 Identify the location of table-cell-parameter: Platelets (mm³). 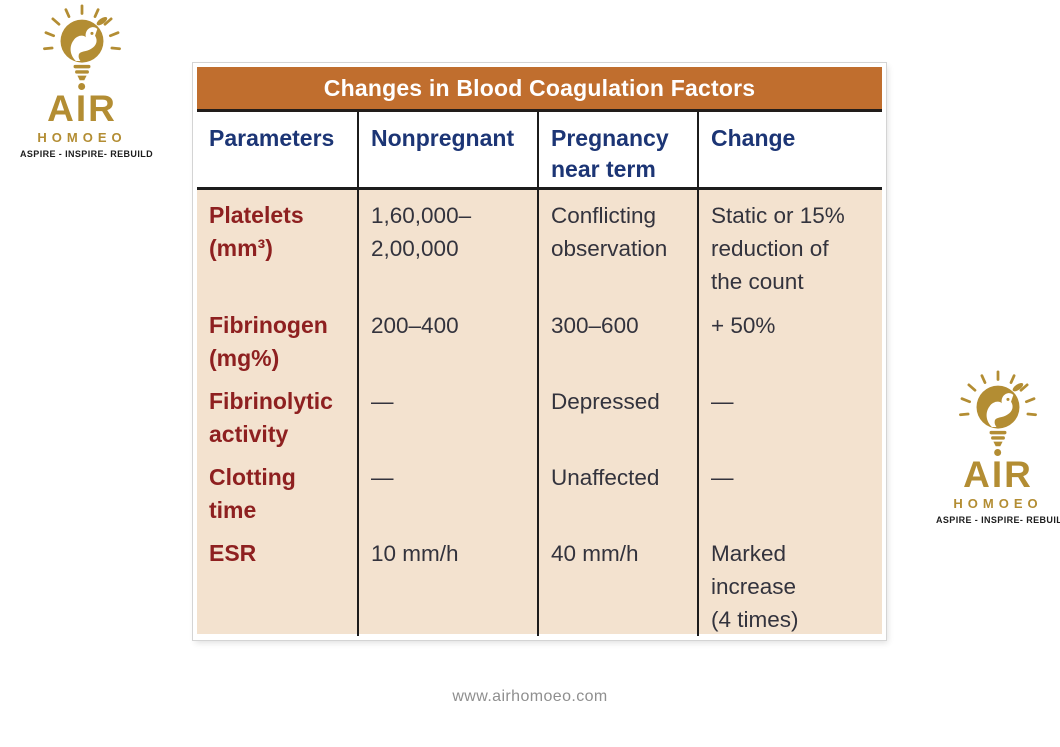
(278, 245).